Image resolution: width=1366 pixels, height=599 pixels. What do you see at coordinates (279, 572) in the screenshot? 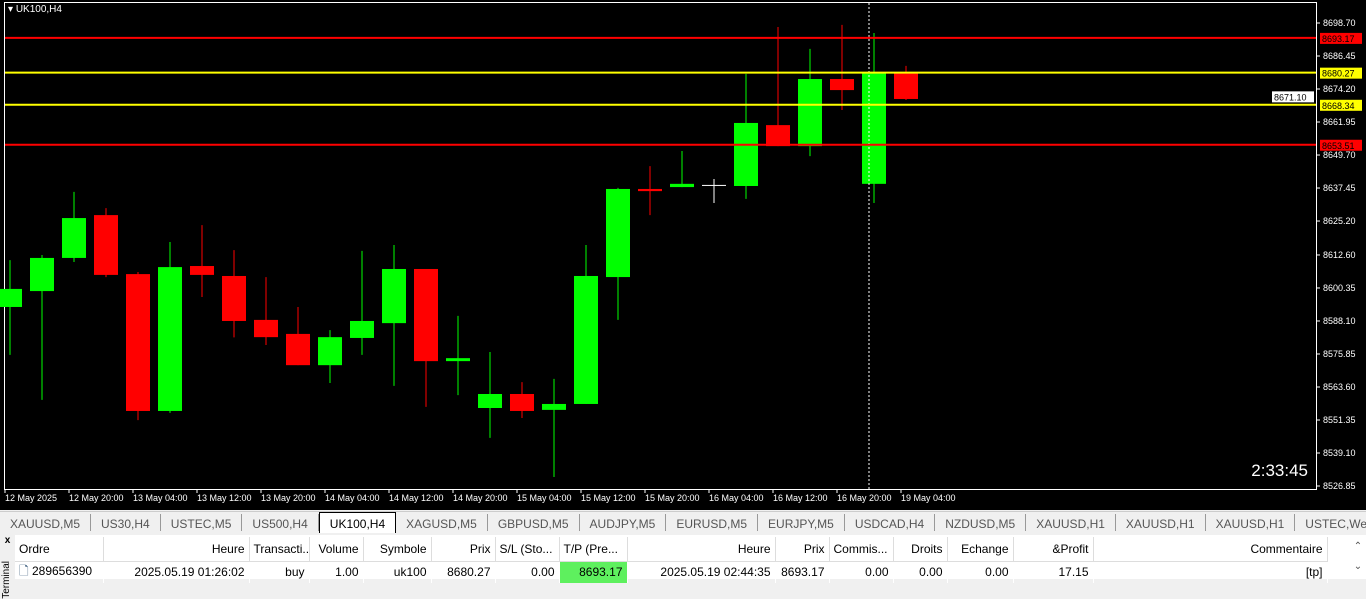
I see `cell: buy` at bounding box center [279, 572].